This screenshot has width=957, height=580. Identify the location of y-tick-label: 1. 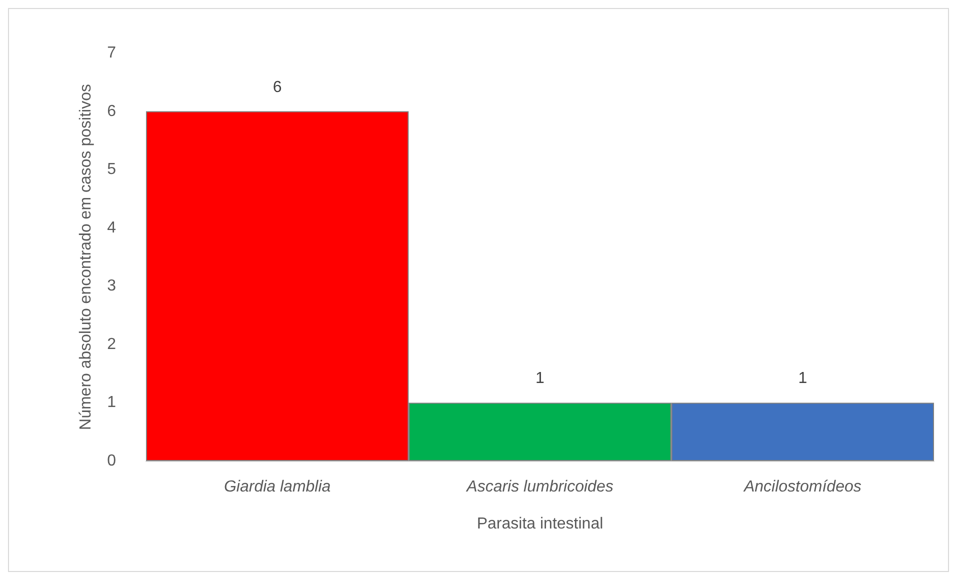
(111, 403).